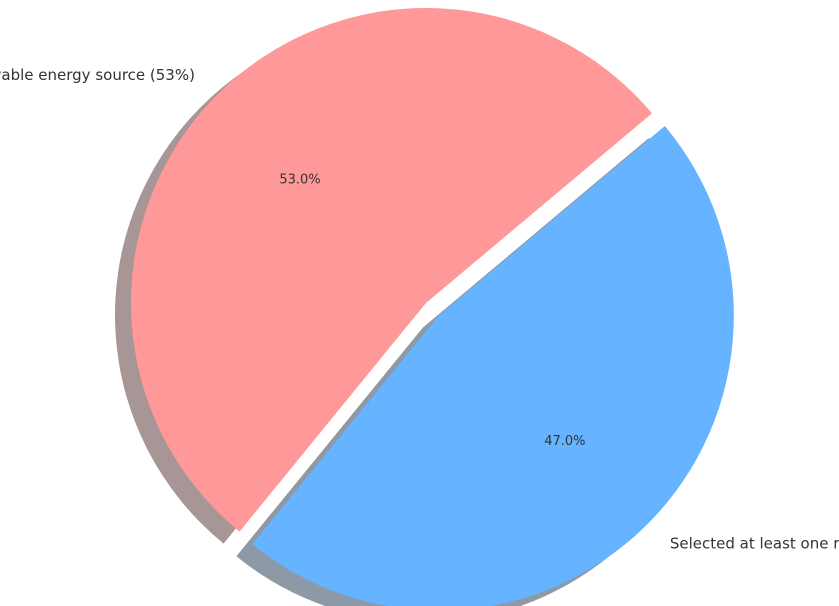  I want to click on pct-label: 53.0%, so click(299, 180).